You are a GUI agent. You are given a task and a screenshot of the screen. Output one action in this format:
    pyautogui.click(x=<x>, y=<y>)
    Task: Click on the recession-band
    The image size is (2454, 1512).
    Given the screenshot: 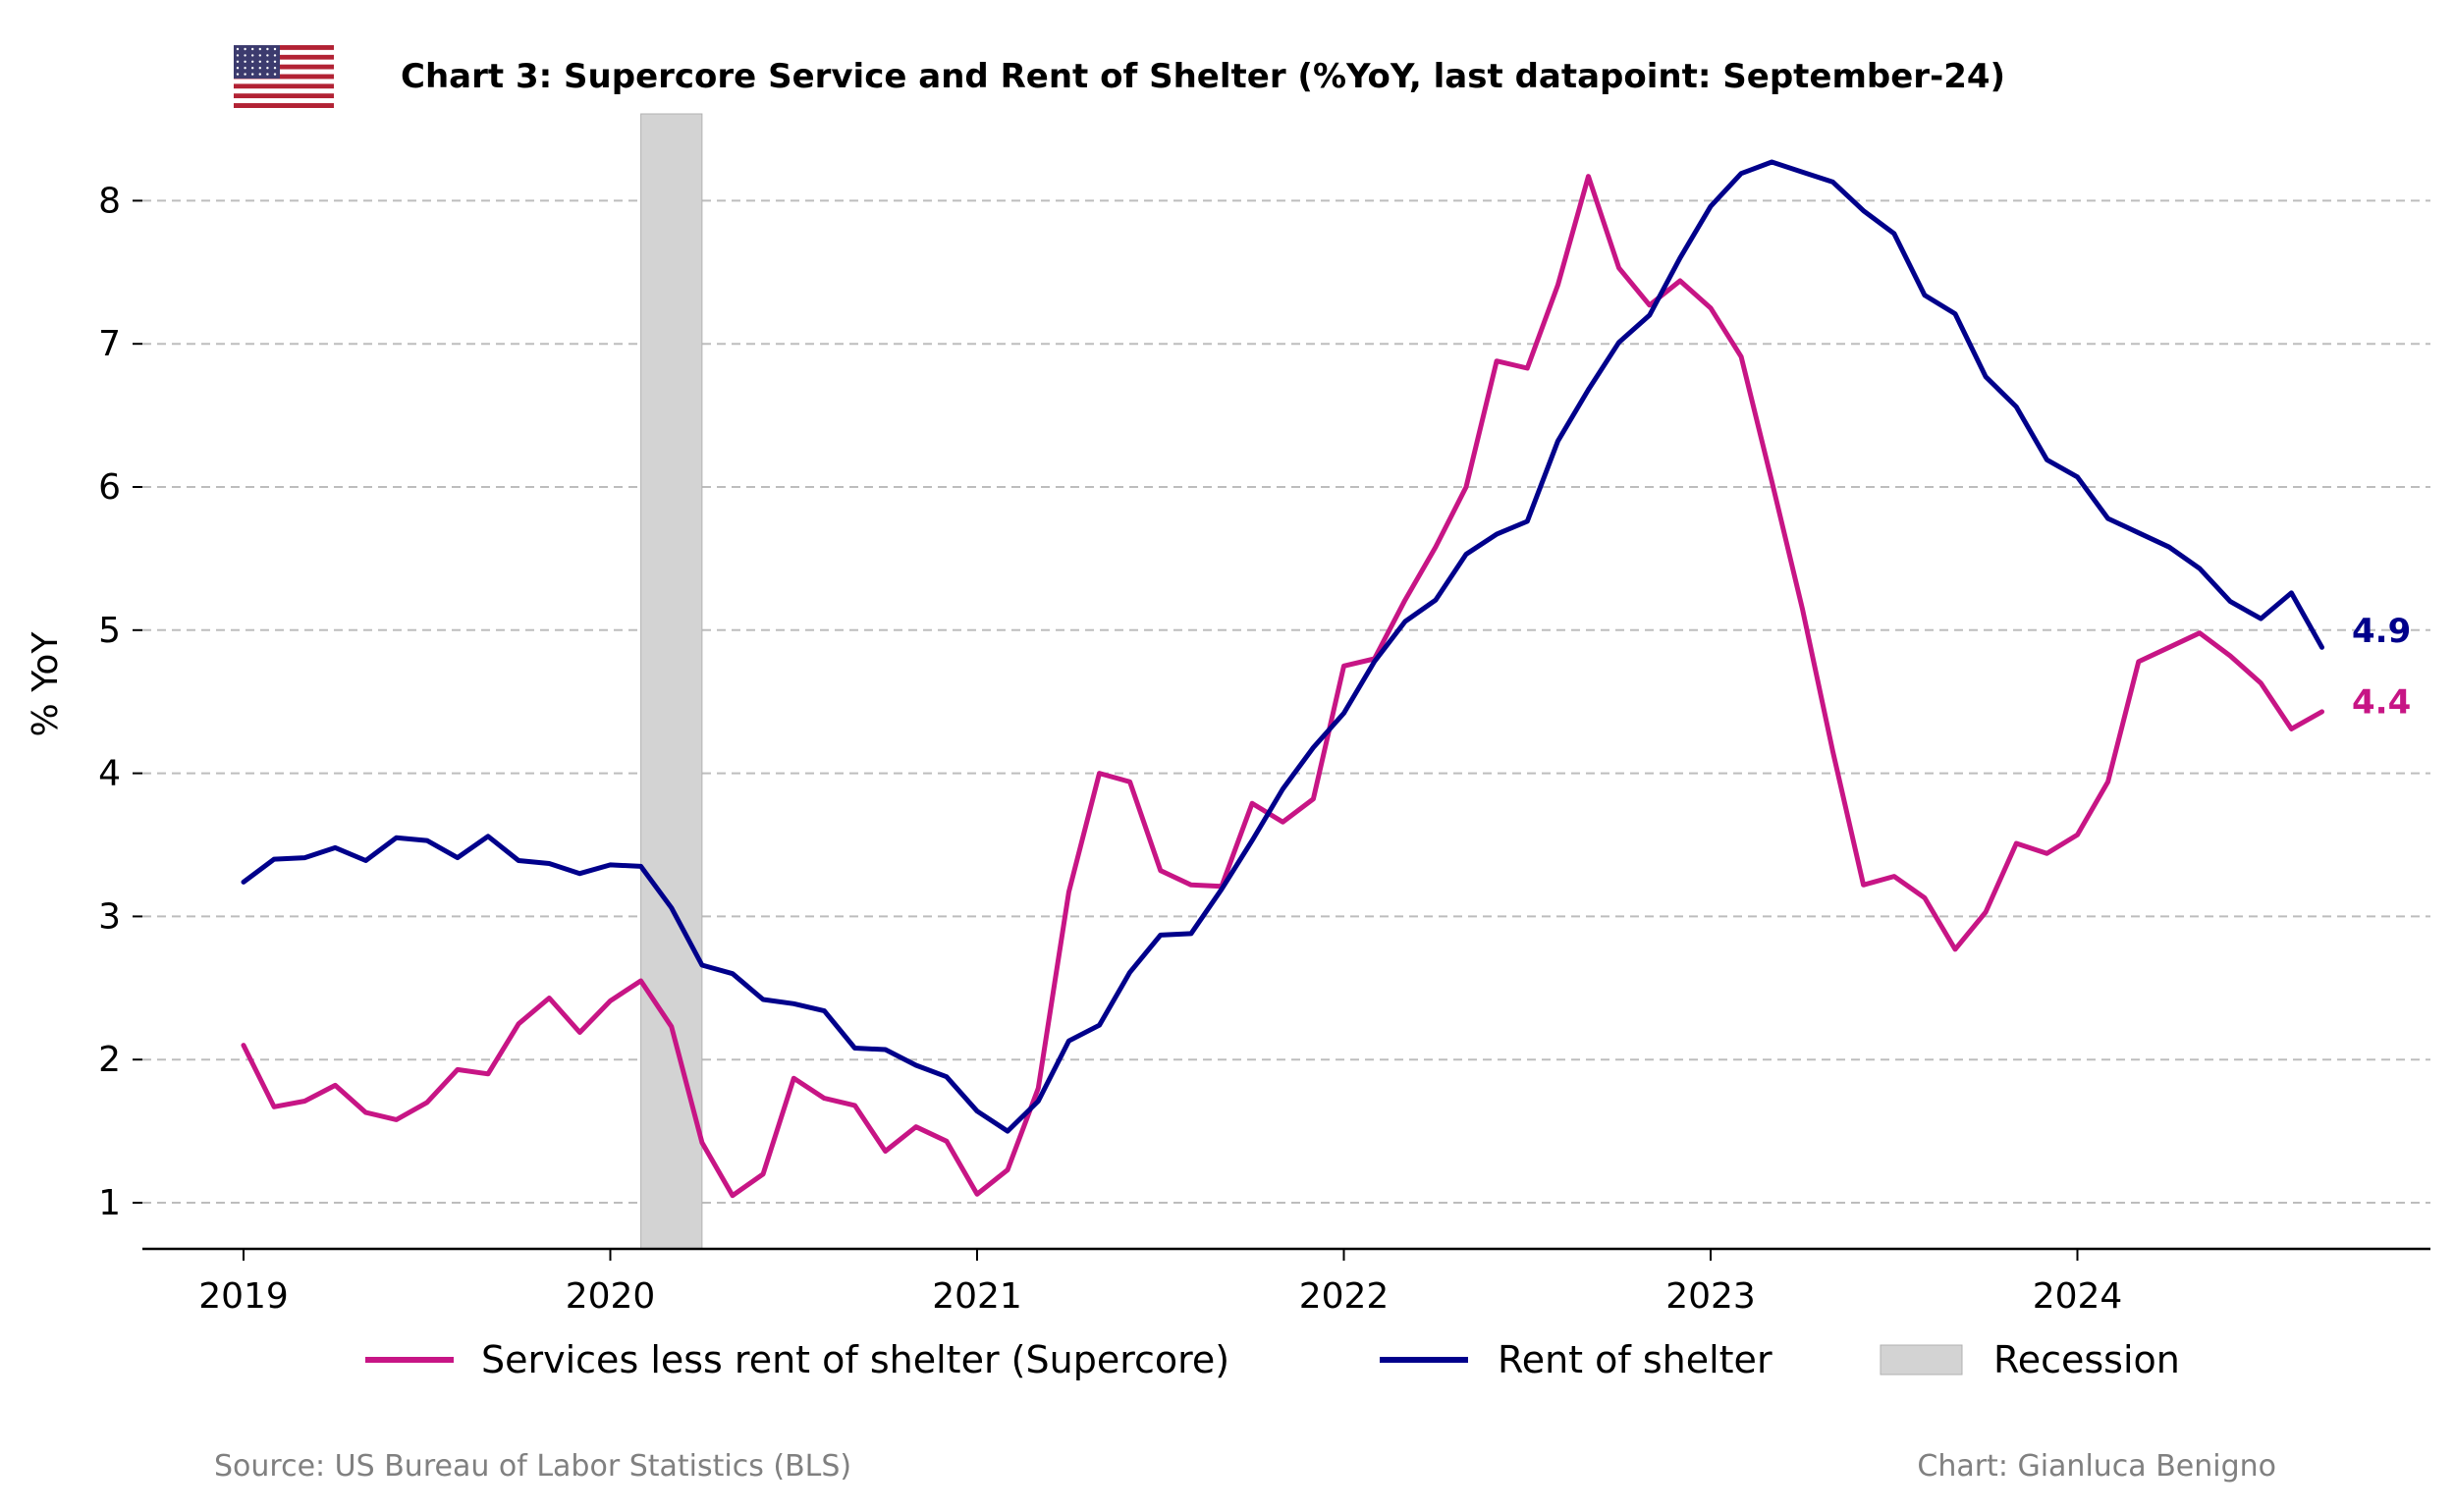 What is the action you would take?
    pyautogui.click(x=671, y=682)
    